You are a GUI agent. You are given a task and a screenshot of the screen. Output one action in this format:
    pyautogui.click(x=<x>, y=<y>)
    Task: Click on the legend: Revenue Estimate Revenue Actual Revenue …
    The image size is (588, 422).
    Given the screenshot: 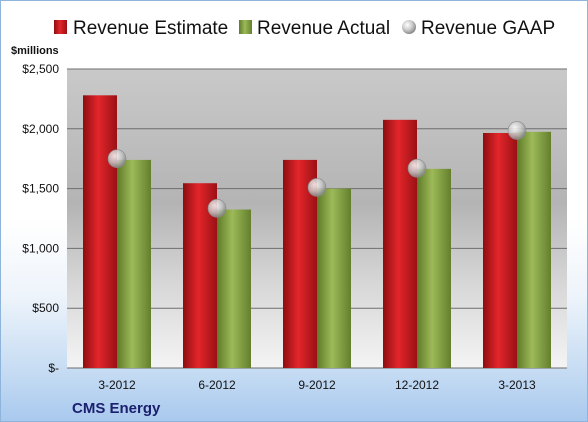 What is the action you would take?
    pyautogui.click(x=304, y=28)
    